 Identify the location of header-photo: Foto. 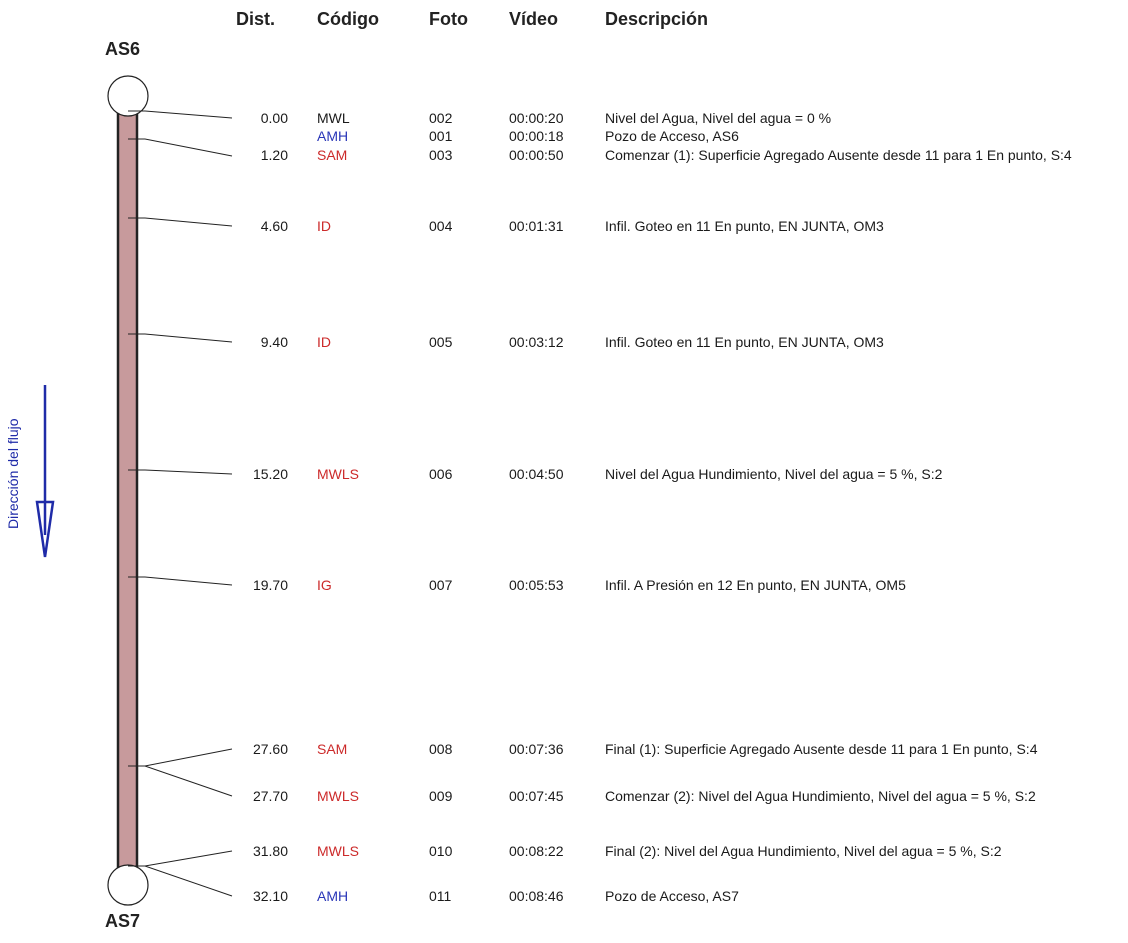
(448, 19).